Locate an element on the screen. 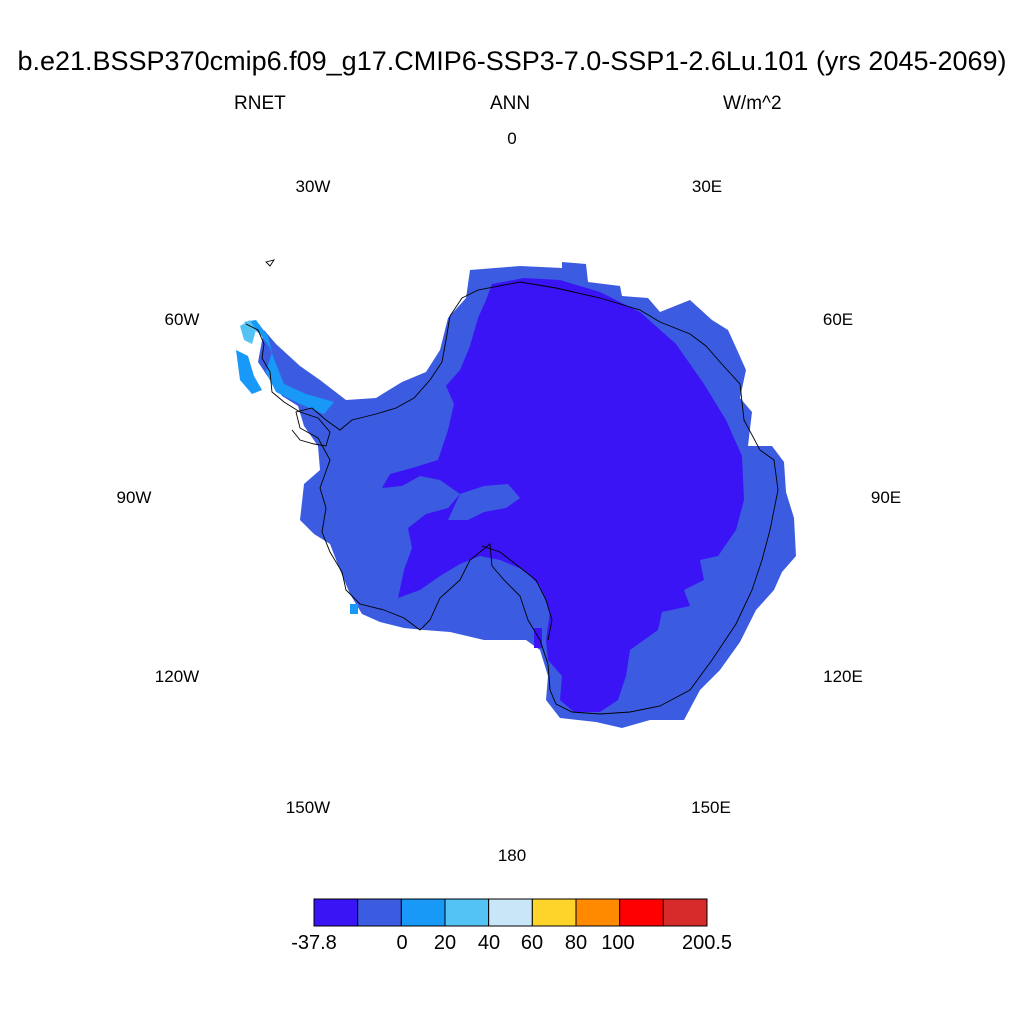 This screenshot has height=1024, width=1024. map-region-ross-shelf is located at coordinates (503, 601).